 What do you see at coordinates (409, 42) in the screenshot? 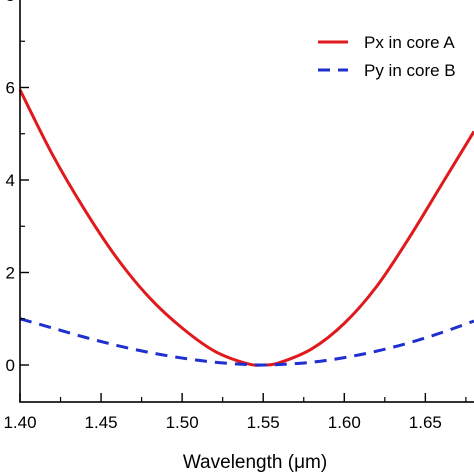
I see `legend-label-1: Px in core A` at bounding box center [409, 42].